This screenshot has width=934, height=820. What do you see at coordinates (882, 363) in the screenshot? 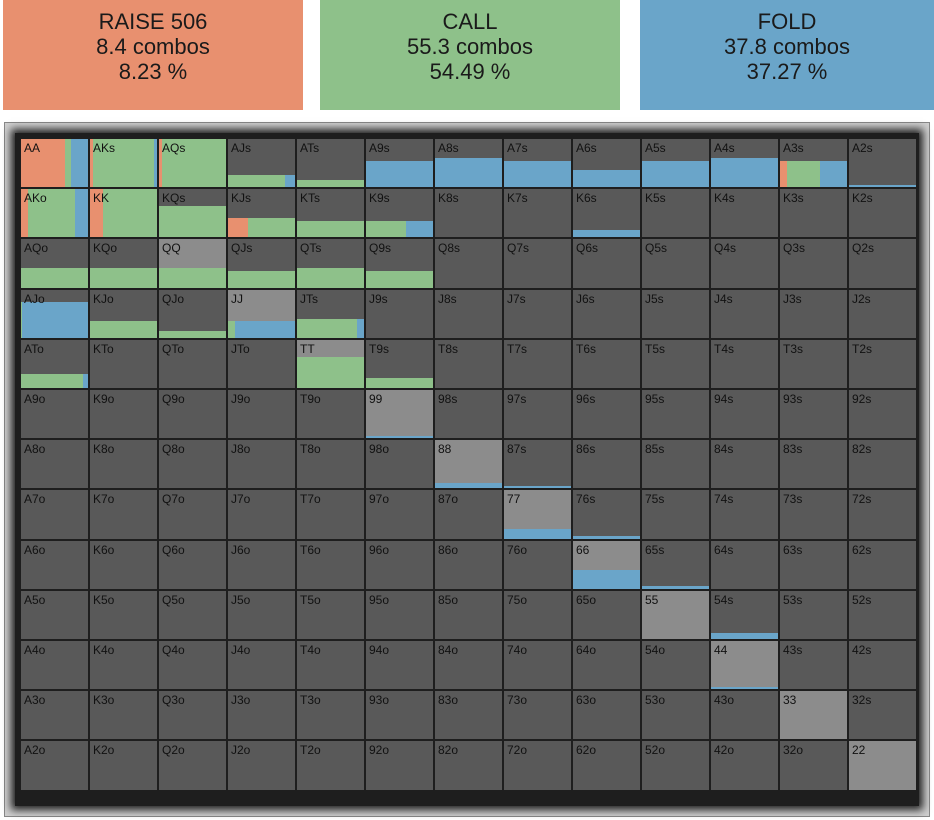
I see `hand-cell-T2s: T2s` at bounding box center [882, 363].